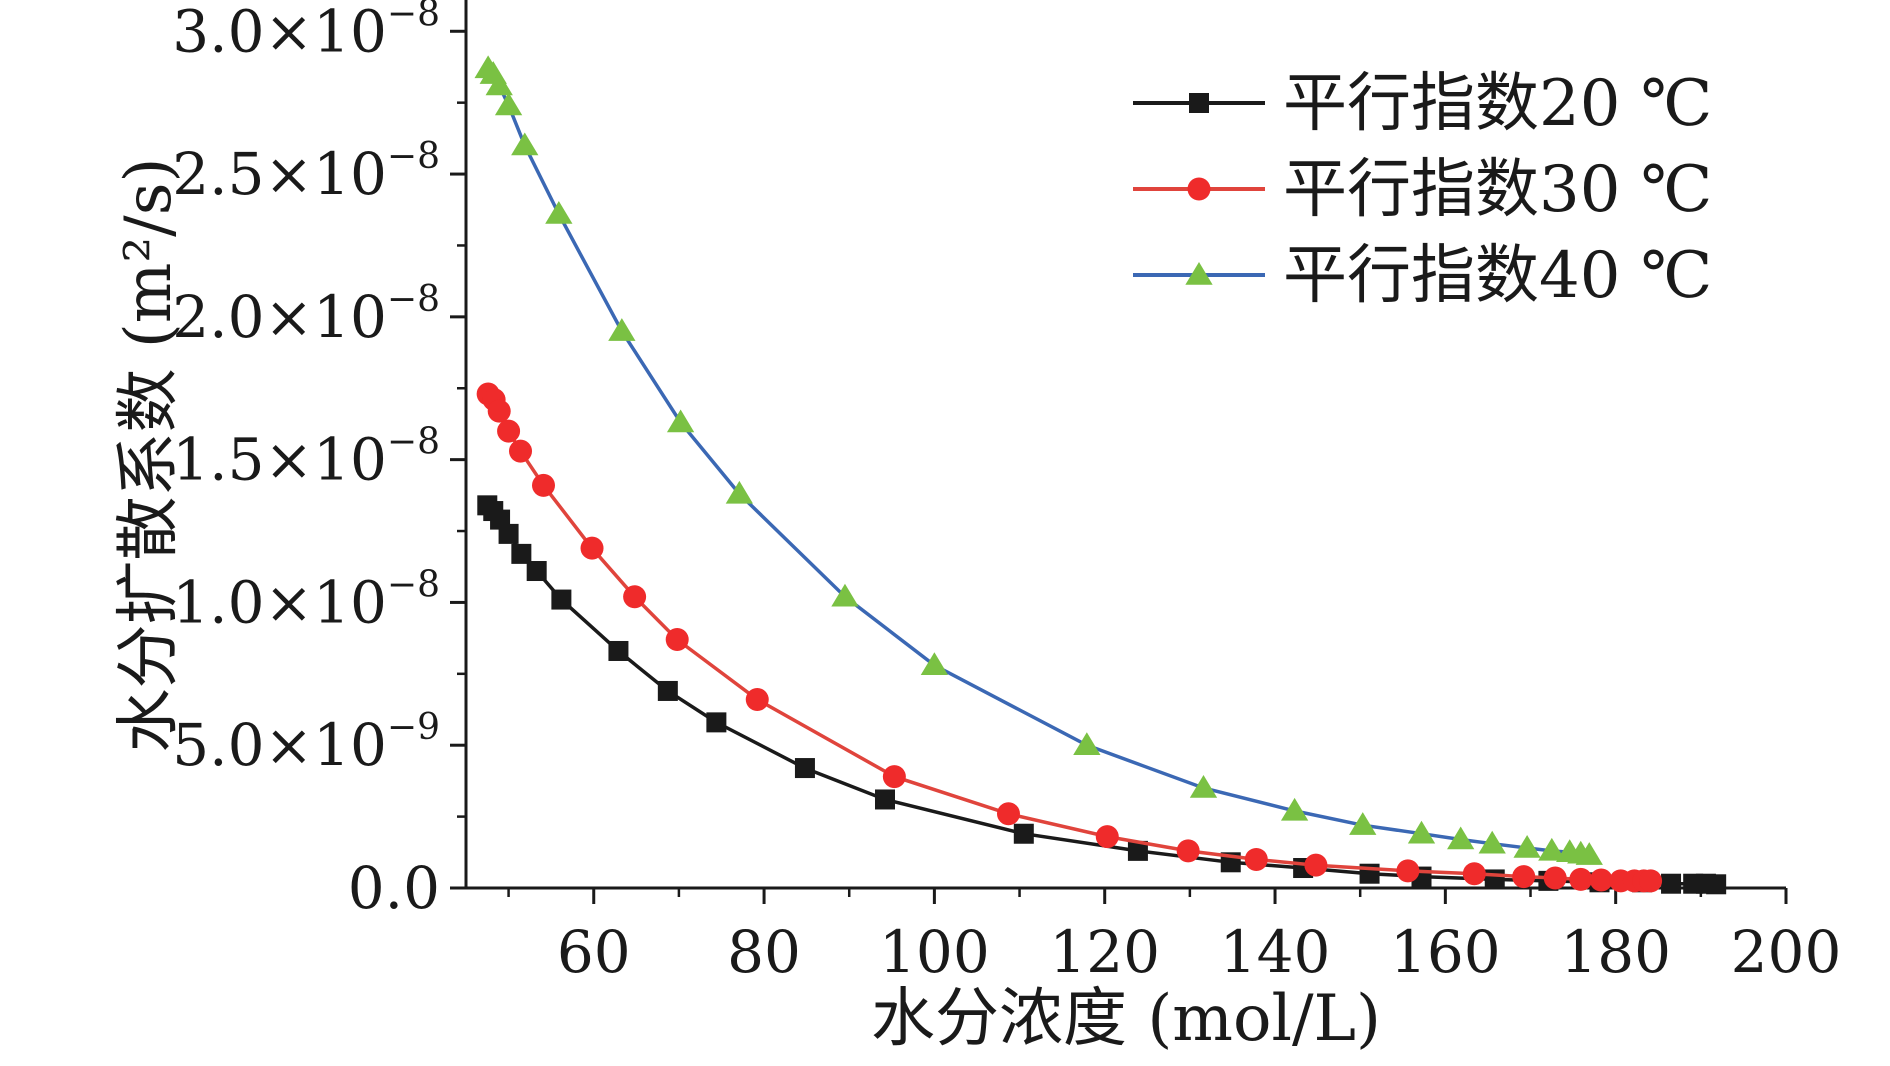 The height and width of the screenshot is (1066, 1890). I want to click on y-tick-mantissa: 0.0, so click(394, 888).